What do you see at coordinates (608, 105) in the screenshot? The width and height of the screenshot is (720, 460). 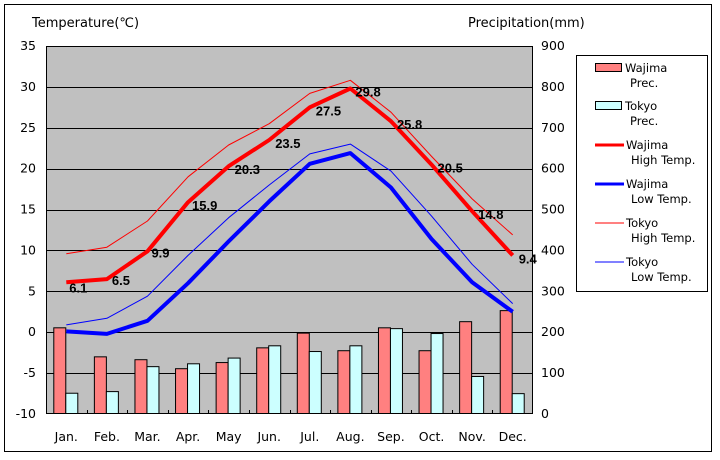 I see `legend-swatch-tokyo-prec` at bounding box center [608, 105].